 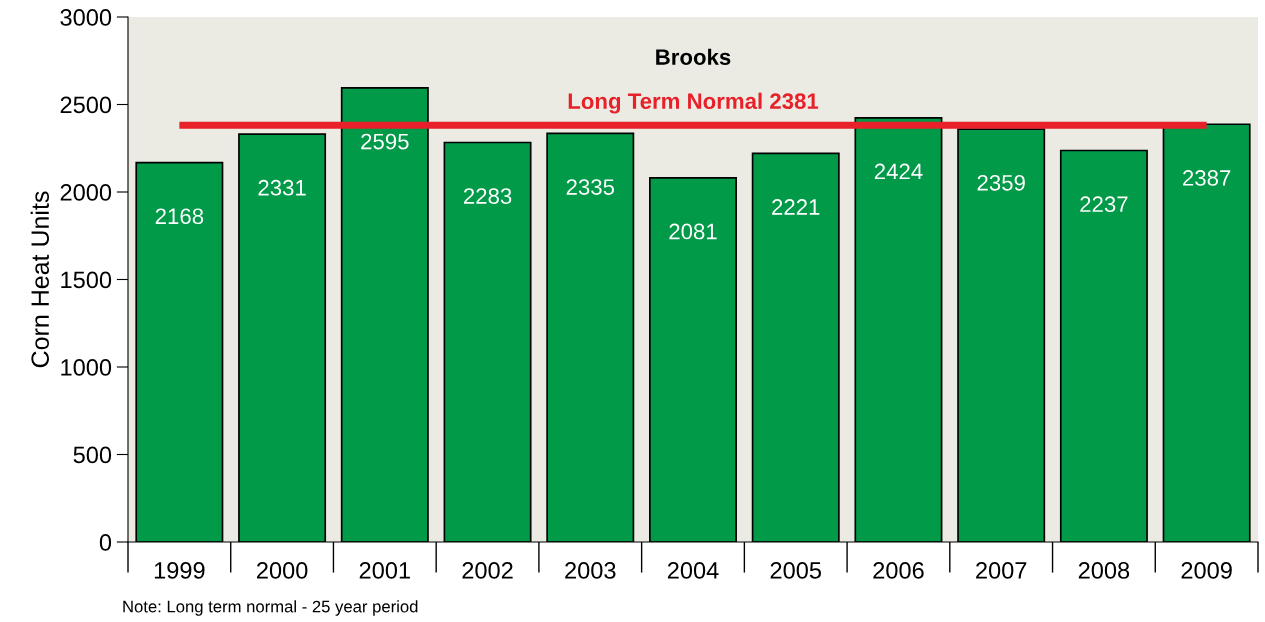 I want to click on data-label: 2331, so click(x=282, y=187).